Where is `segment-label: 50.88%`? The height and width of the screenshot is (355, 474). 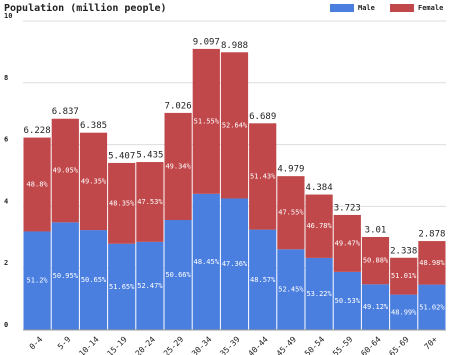 segment-label: 50.88% is located at coordinates (376, 261).